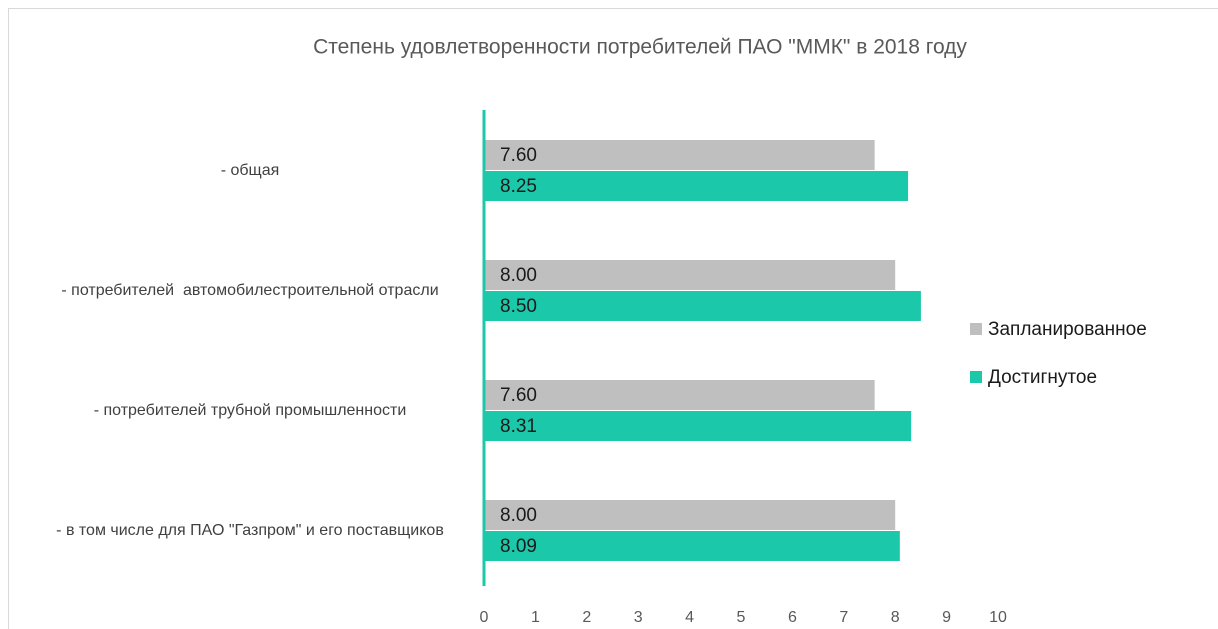 The height and width of the screenshot is (629, 1218). What do you see at coordinates (638, 617) in the screenshot?
I see `x-tick-label: 3` at bounding box center [638, 617].